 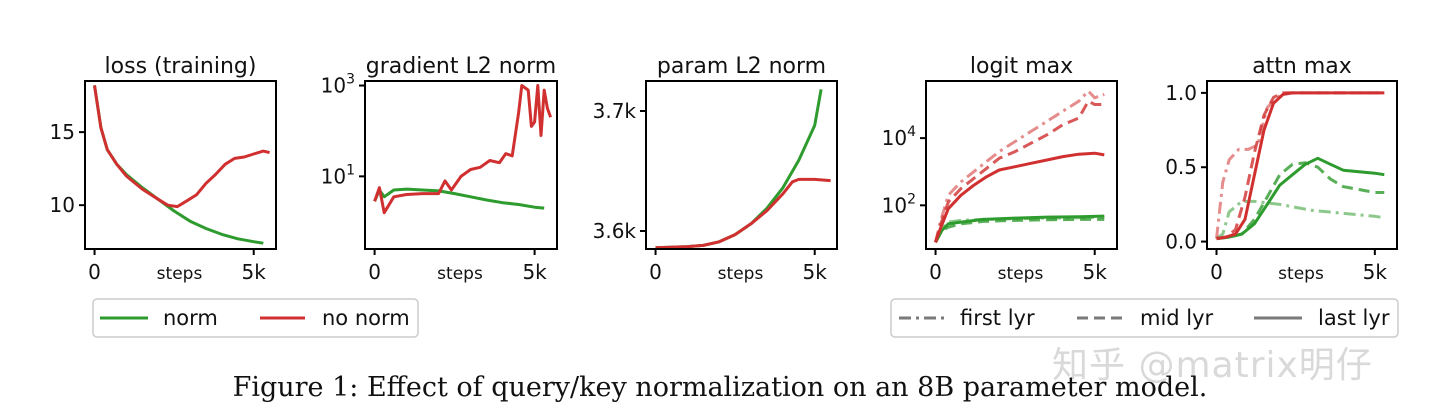 What do you see at coordinates (615, 111) in the screenshot?
I see `y-tick-label: 3.7k` at bounding box center [615, 111].